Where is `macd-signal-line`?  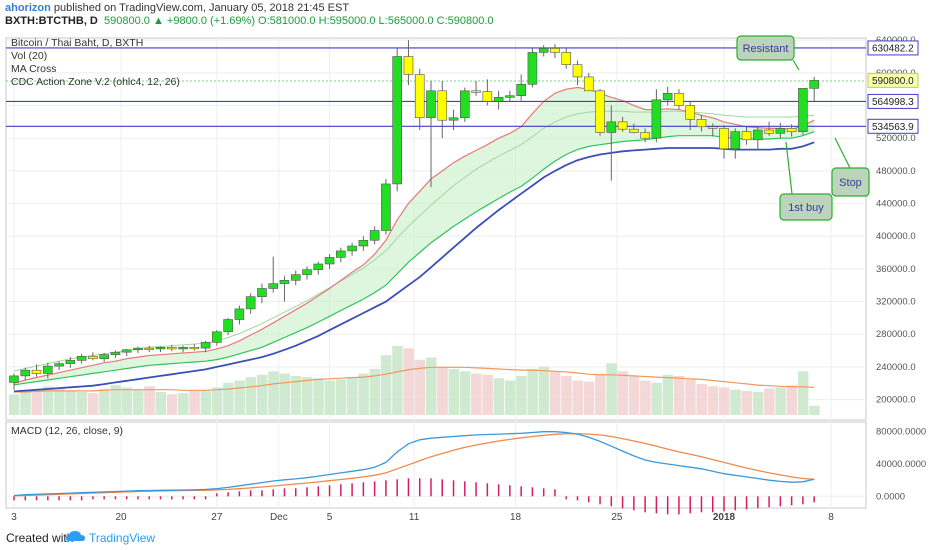 macd-signal-line is located at coordinates (414, 464).